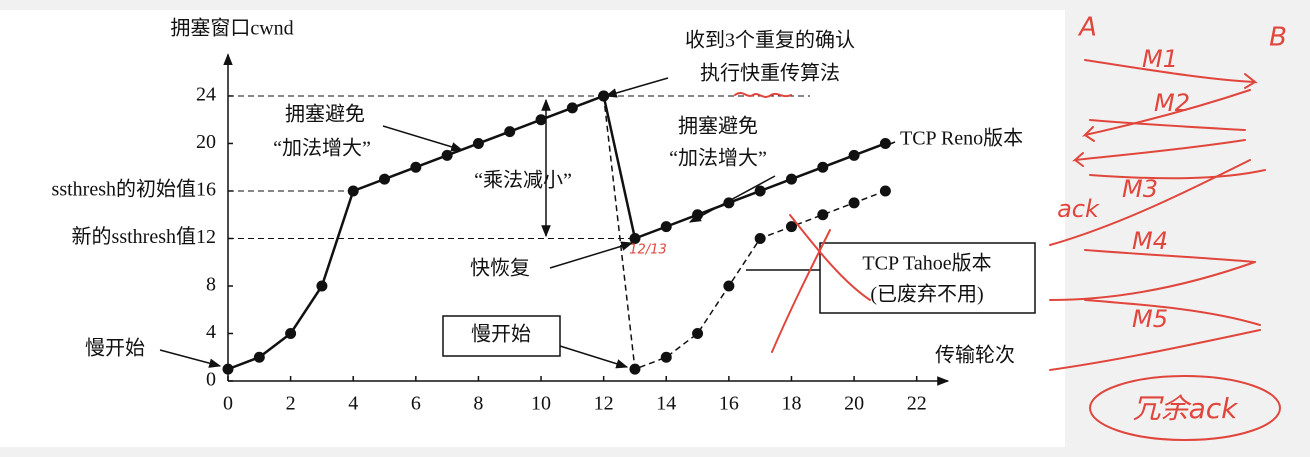 Image resolution: width=1310 pixels, height=457 pixels. What do you see at coordinates (206, 95) in the screenshot?
I see `y-tick-label: 24` at bounding box center [206, 95].